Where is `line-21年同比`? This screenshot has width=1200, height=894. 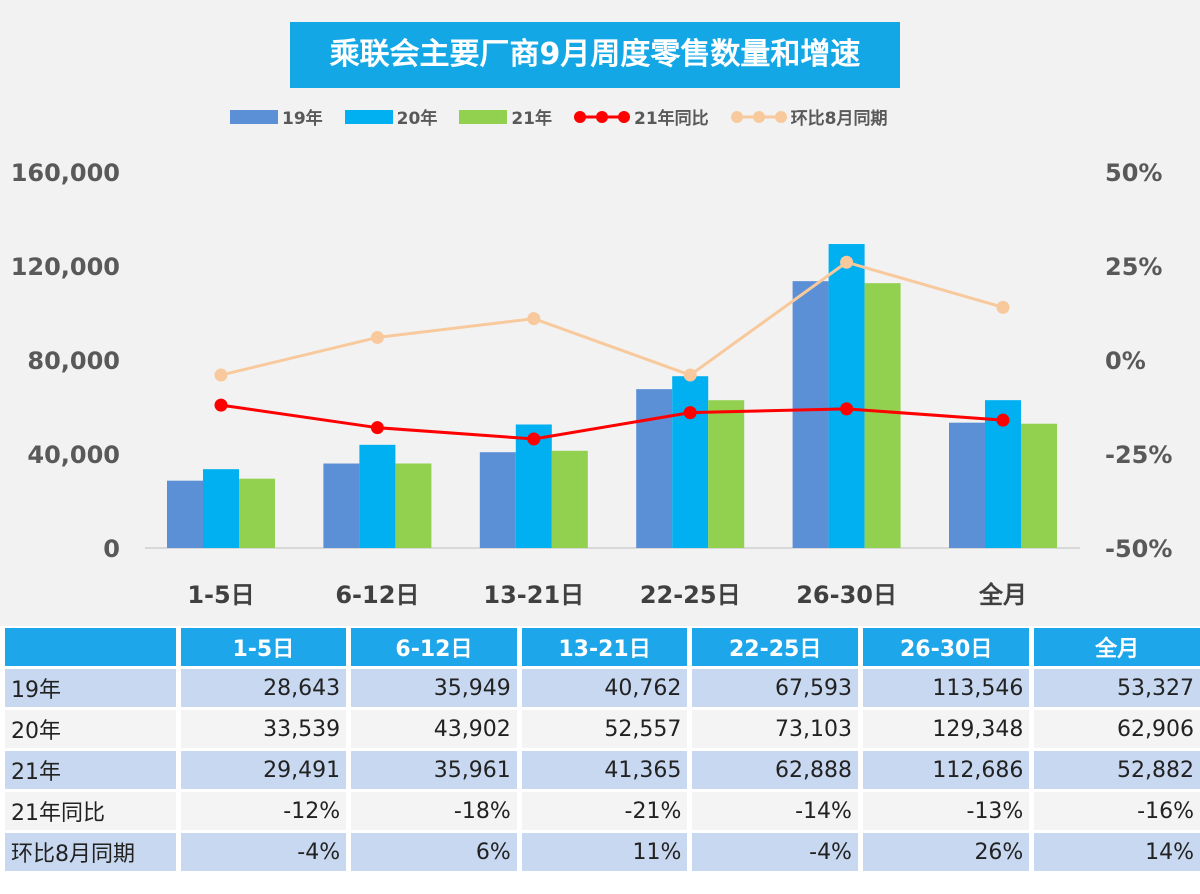
line-21年同比 is located at coordinates (612, 422).